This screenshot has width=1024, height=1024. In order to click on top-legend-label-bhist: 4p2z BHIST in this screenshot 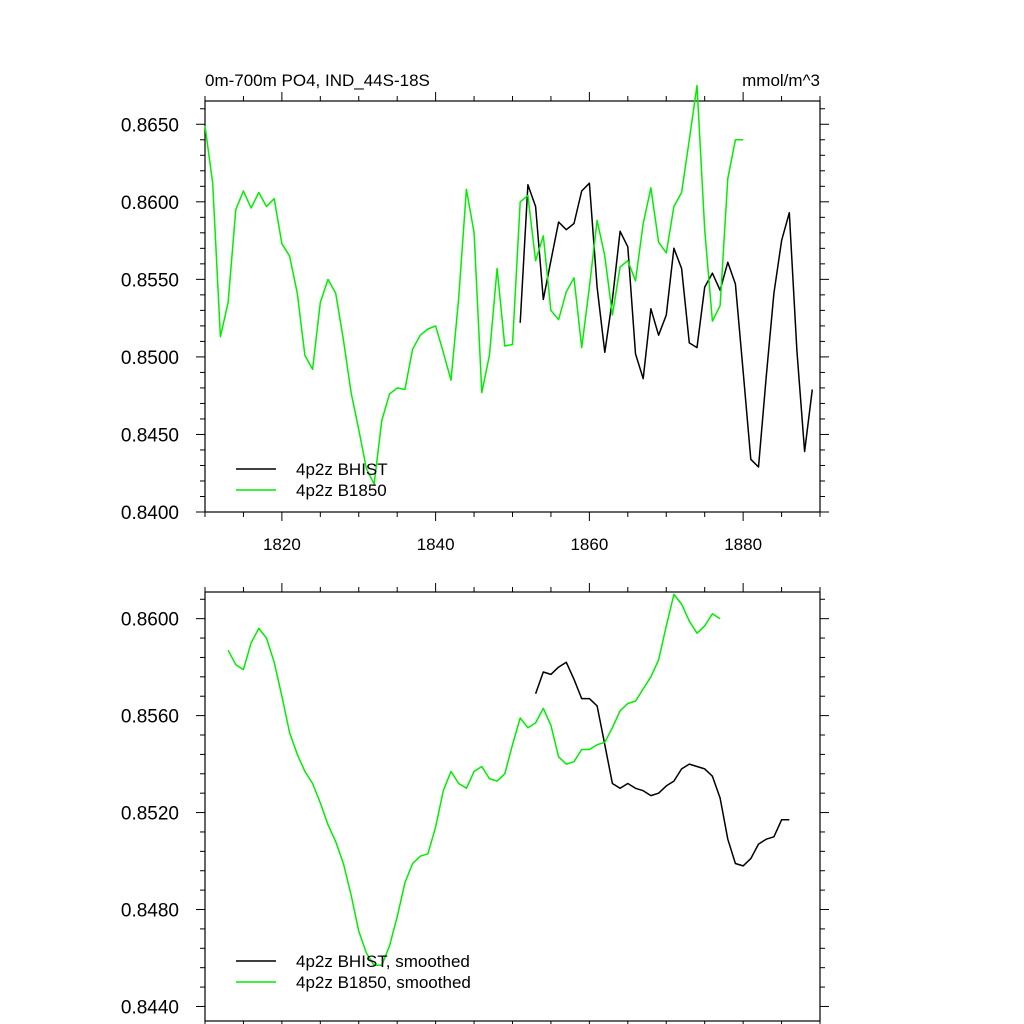, I will do `click(342, 469)`.